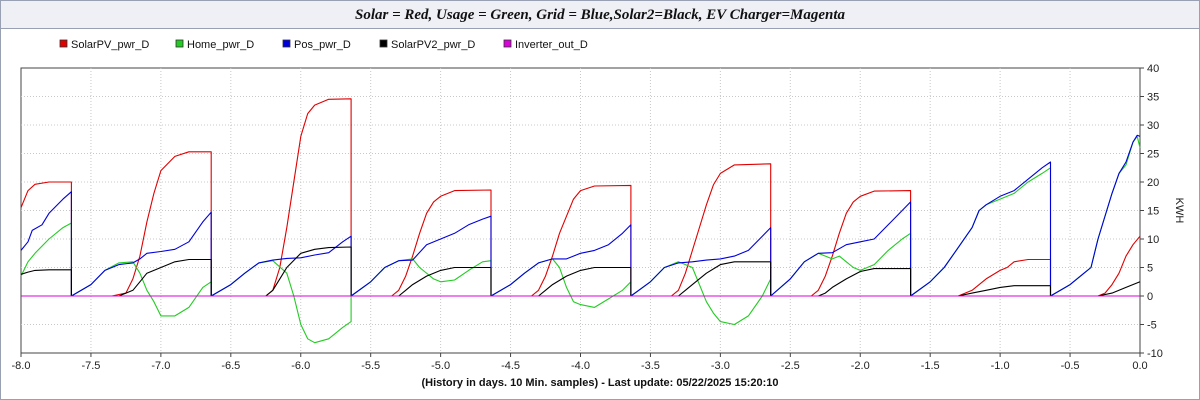  Describe the element at coordinates (1000, 366) in the screenshot. I see `x-tick-label: -1.0` at that location.